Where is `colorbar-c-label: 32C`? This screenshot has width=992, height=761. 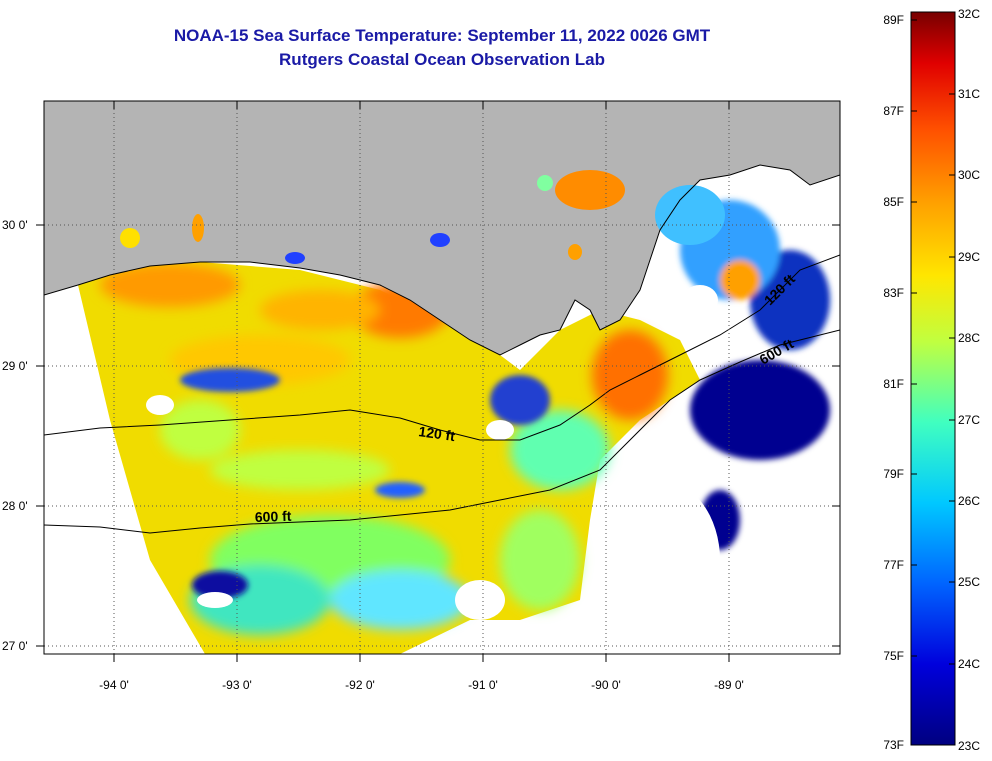
colorbar-c-label: 32C is located at coordinates (969, 14).